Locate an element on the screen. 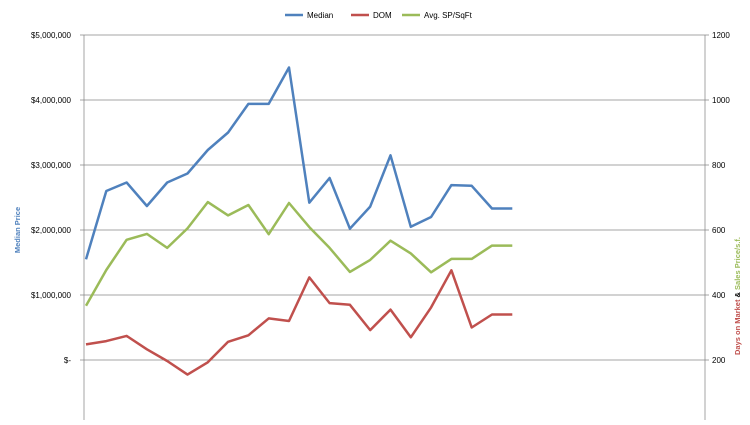 This screenshot has width=750, height=425. left-tick-label: $2,000,000 is located at coordinates (51, 230).